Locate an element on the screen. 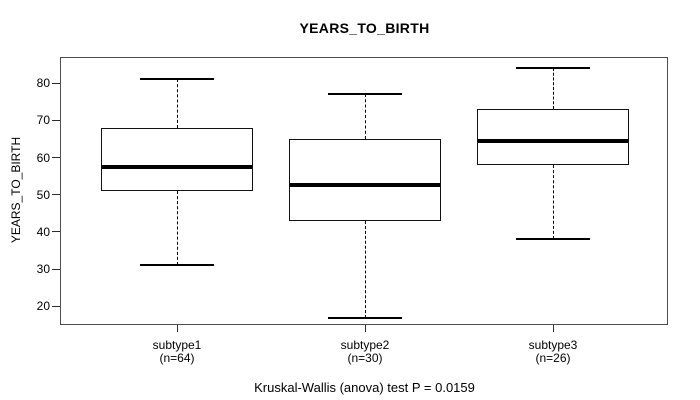 Image resolution: width=700 pixels, height=400 pixels. x-axis-group-n-label: (n=26) is located at coordinates (553, 358).